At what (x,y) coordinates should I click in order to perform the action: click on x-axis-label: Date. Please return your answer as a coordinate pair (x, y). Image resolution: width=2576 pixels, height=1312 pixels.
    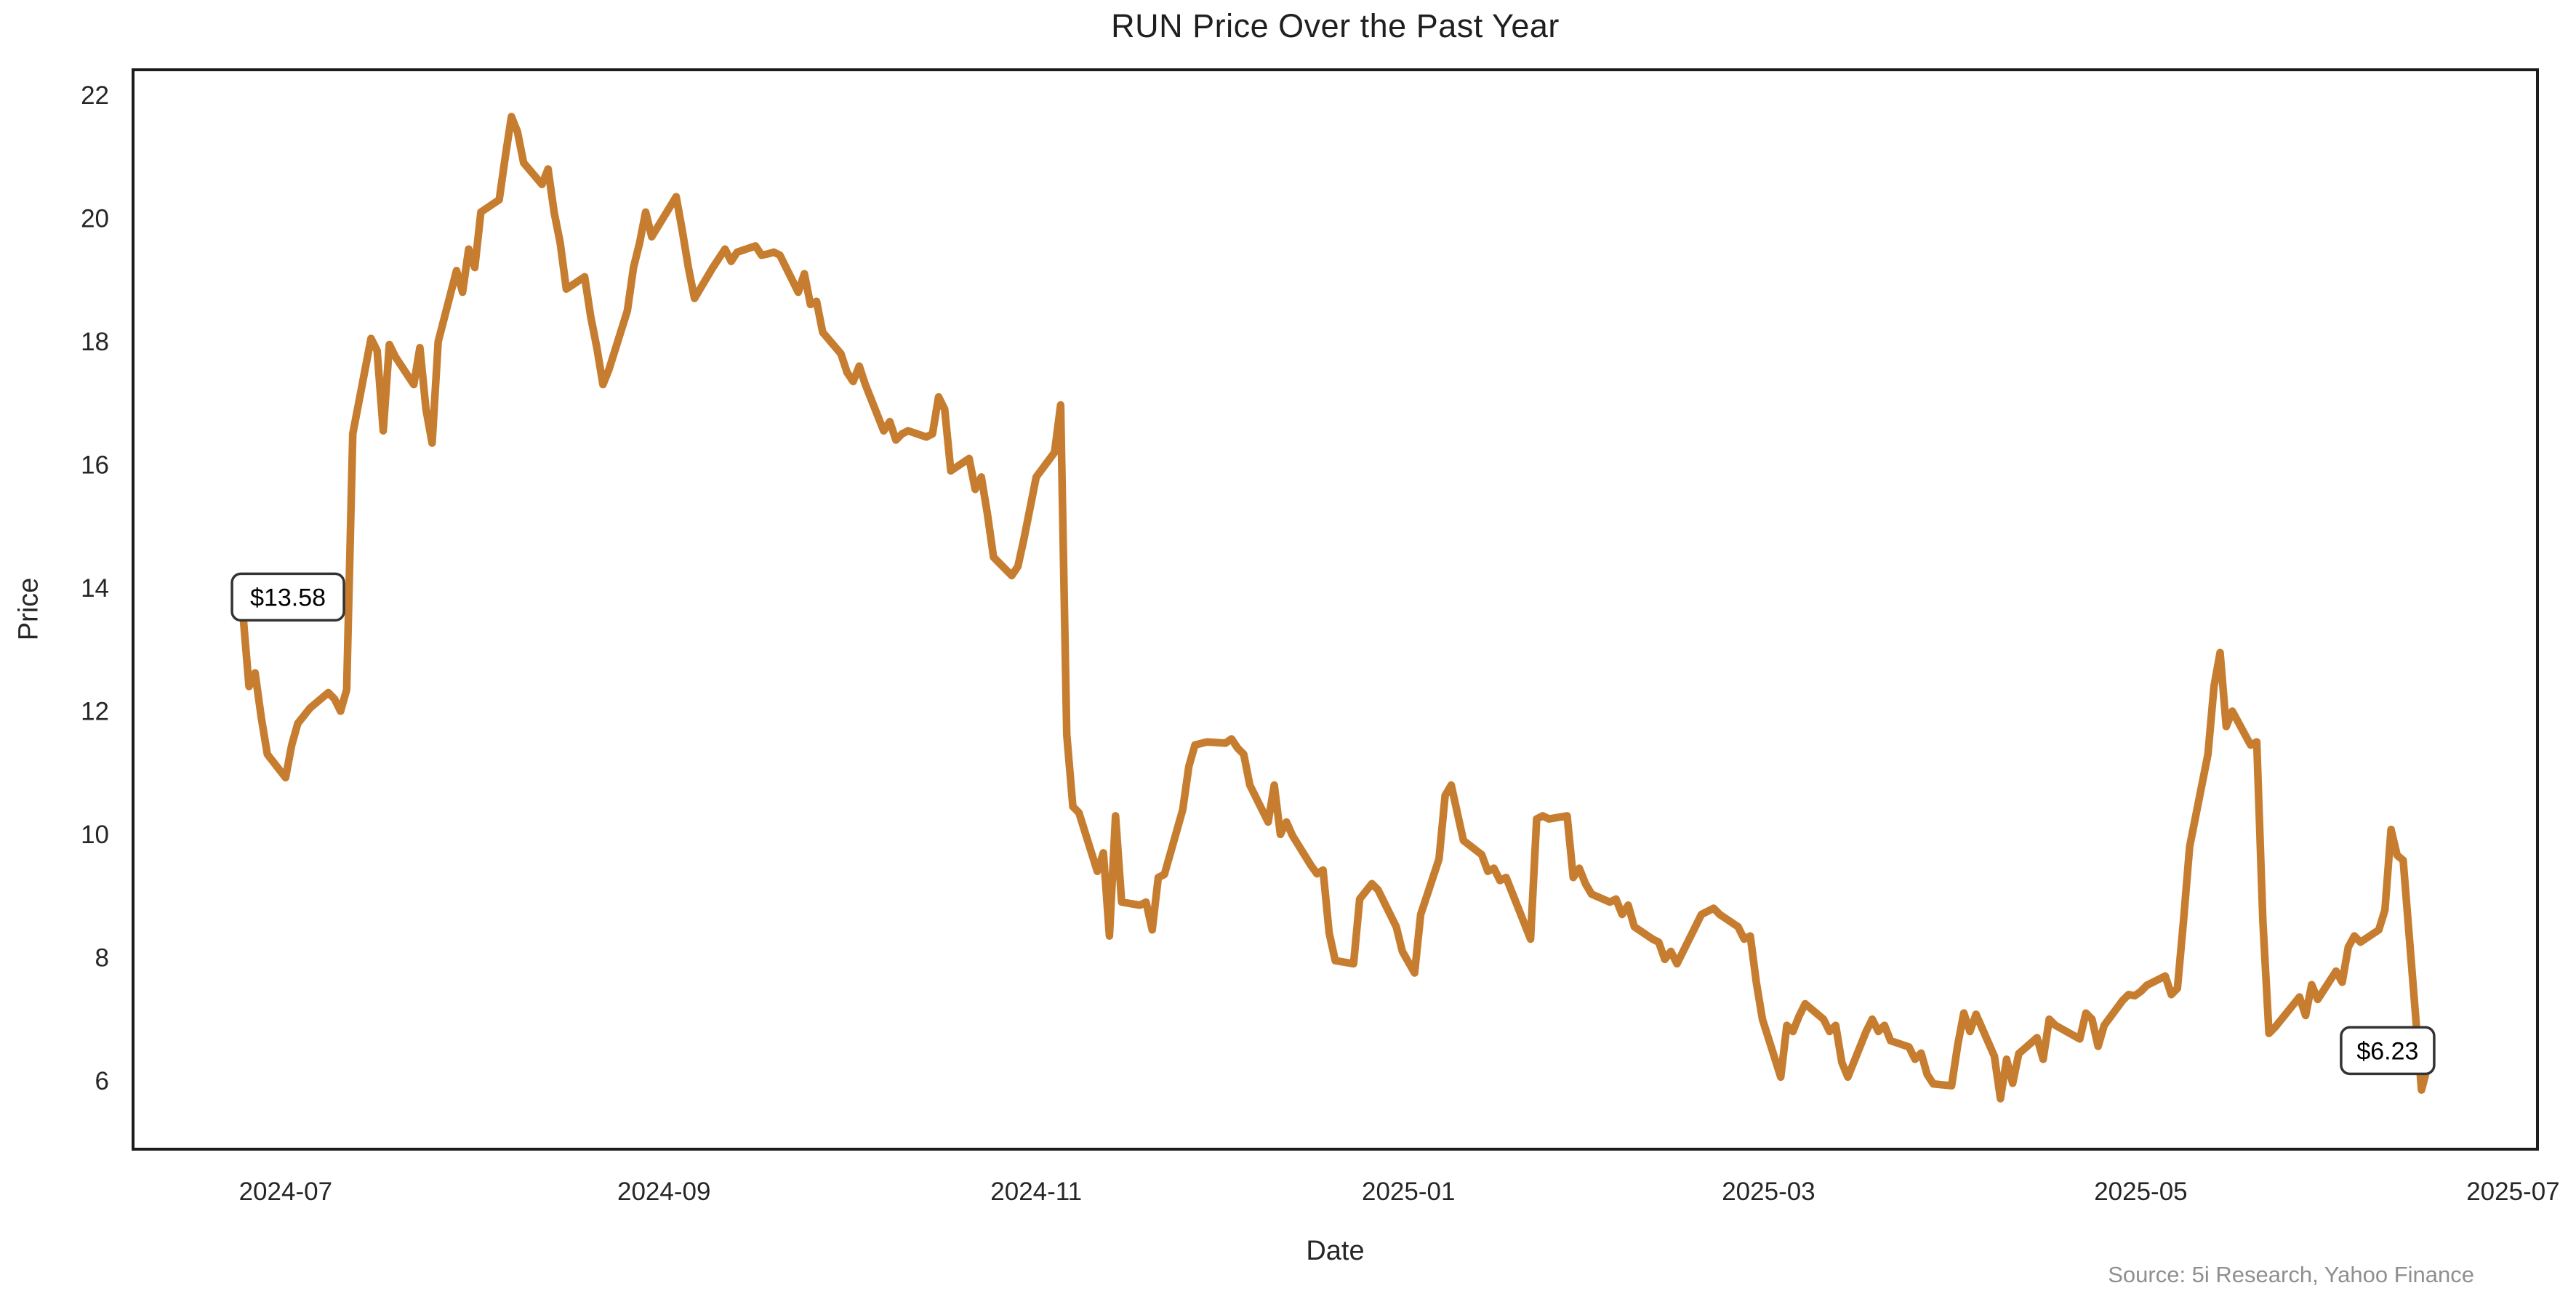
    Looking at the image, I should click on (1335, 1251).